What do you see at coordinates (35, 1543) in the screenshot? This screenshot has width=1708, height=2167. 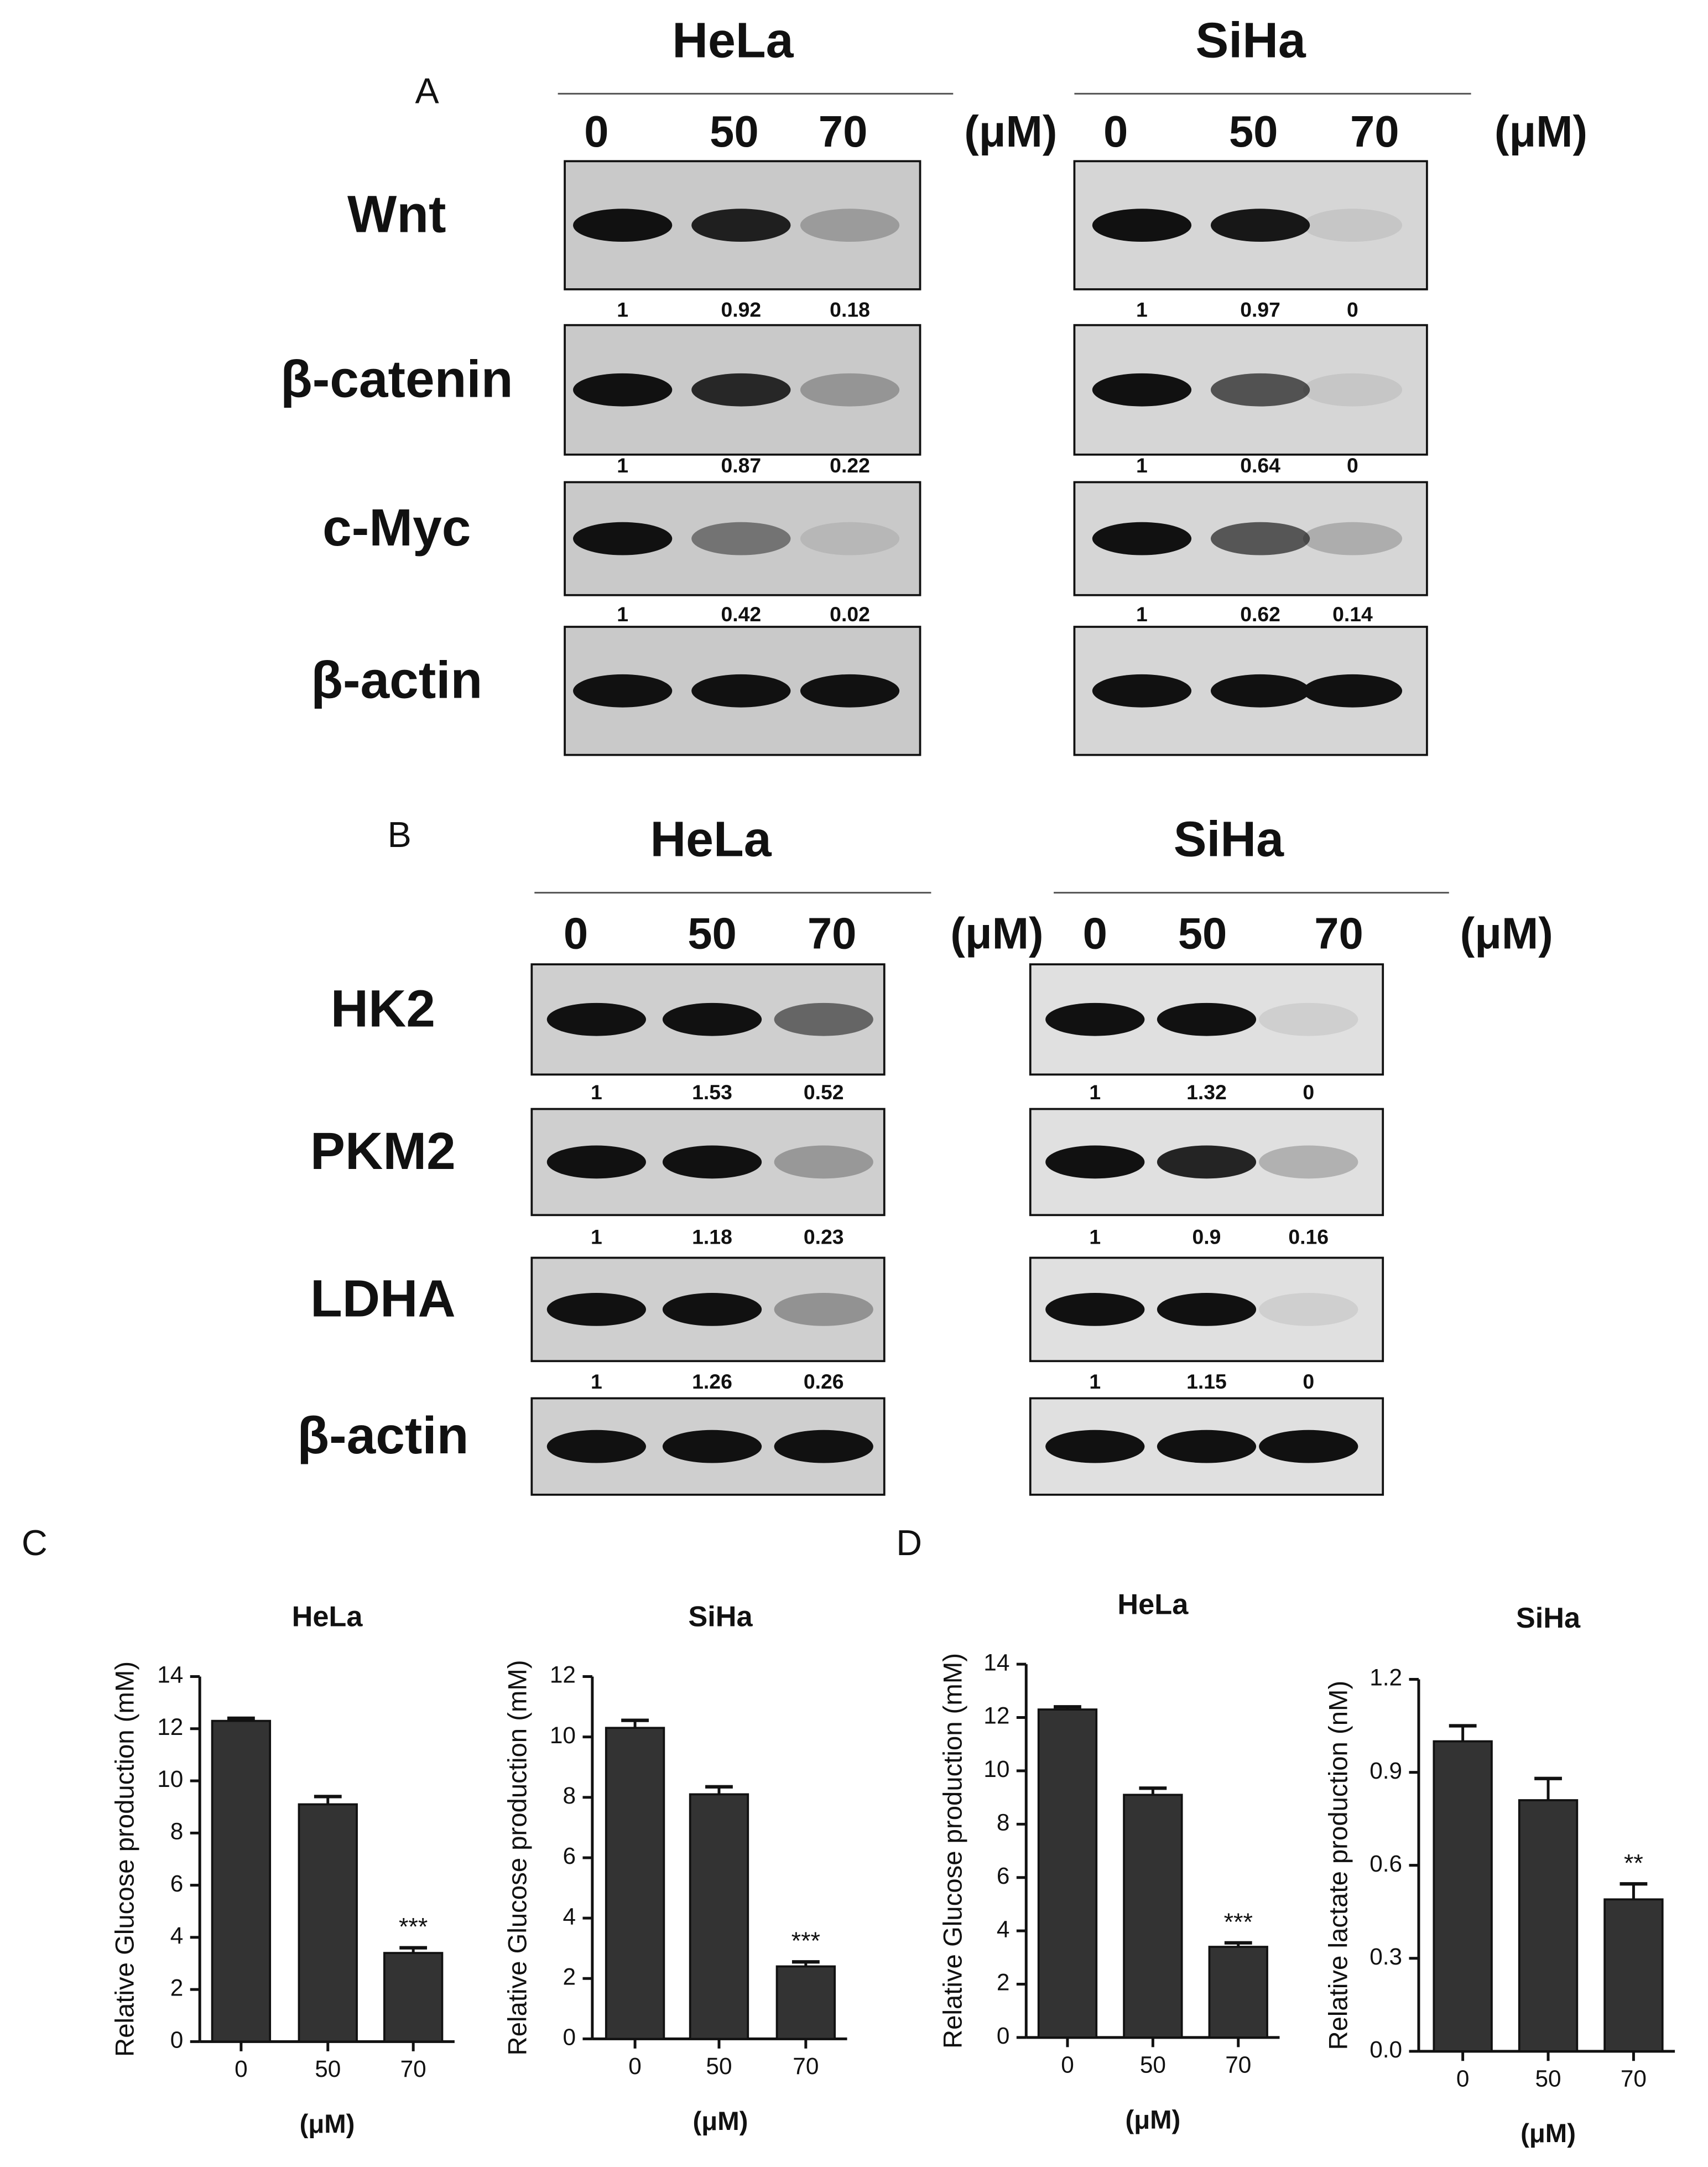 I see `panel-label: C` at bounding box center [35, 1543].